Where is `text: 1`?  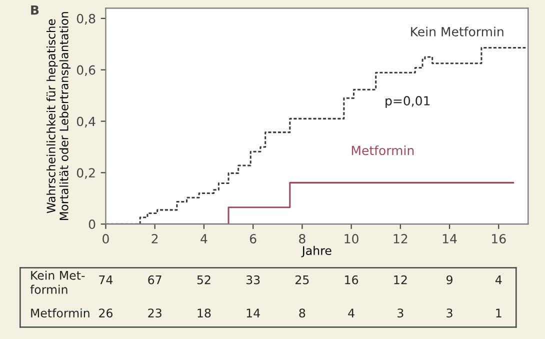
text: 1 is located at coordinates (499, 313).